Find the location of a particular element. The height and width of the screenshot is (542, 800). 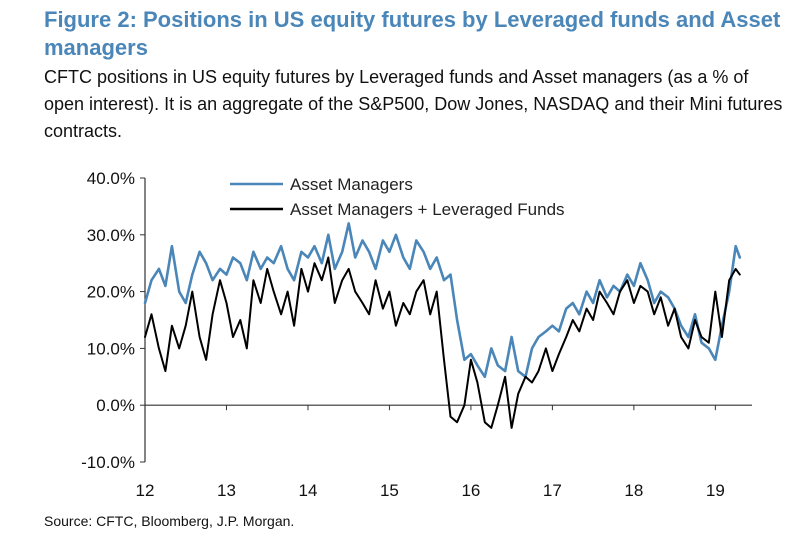

y-tick-label: 0.0% is located at coordinates (115, 405).